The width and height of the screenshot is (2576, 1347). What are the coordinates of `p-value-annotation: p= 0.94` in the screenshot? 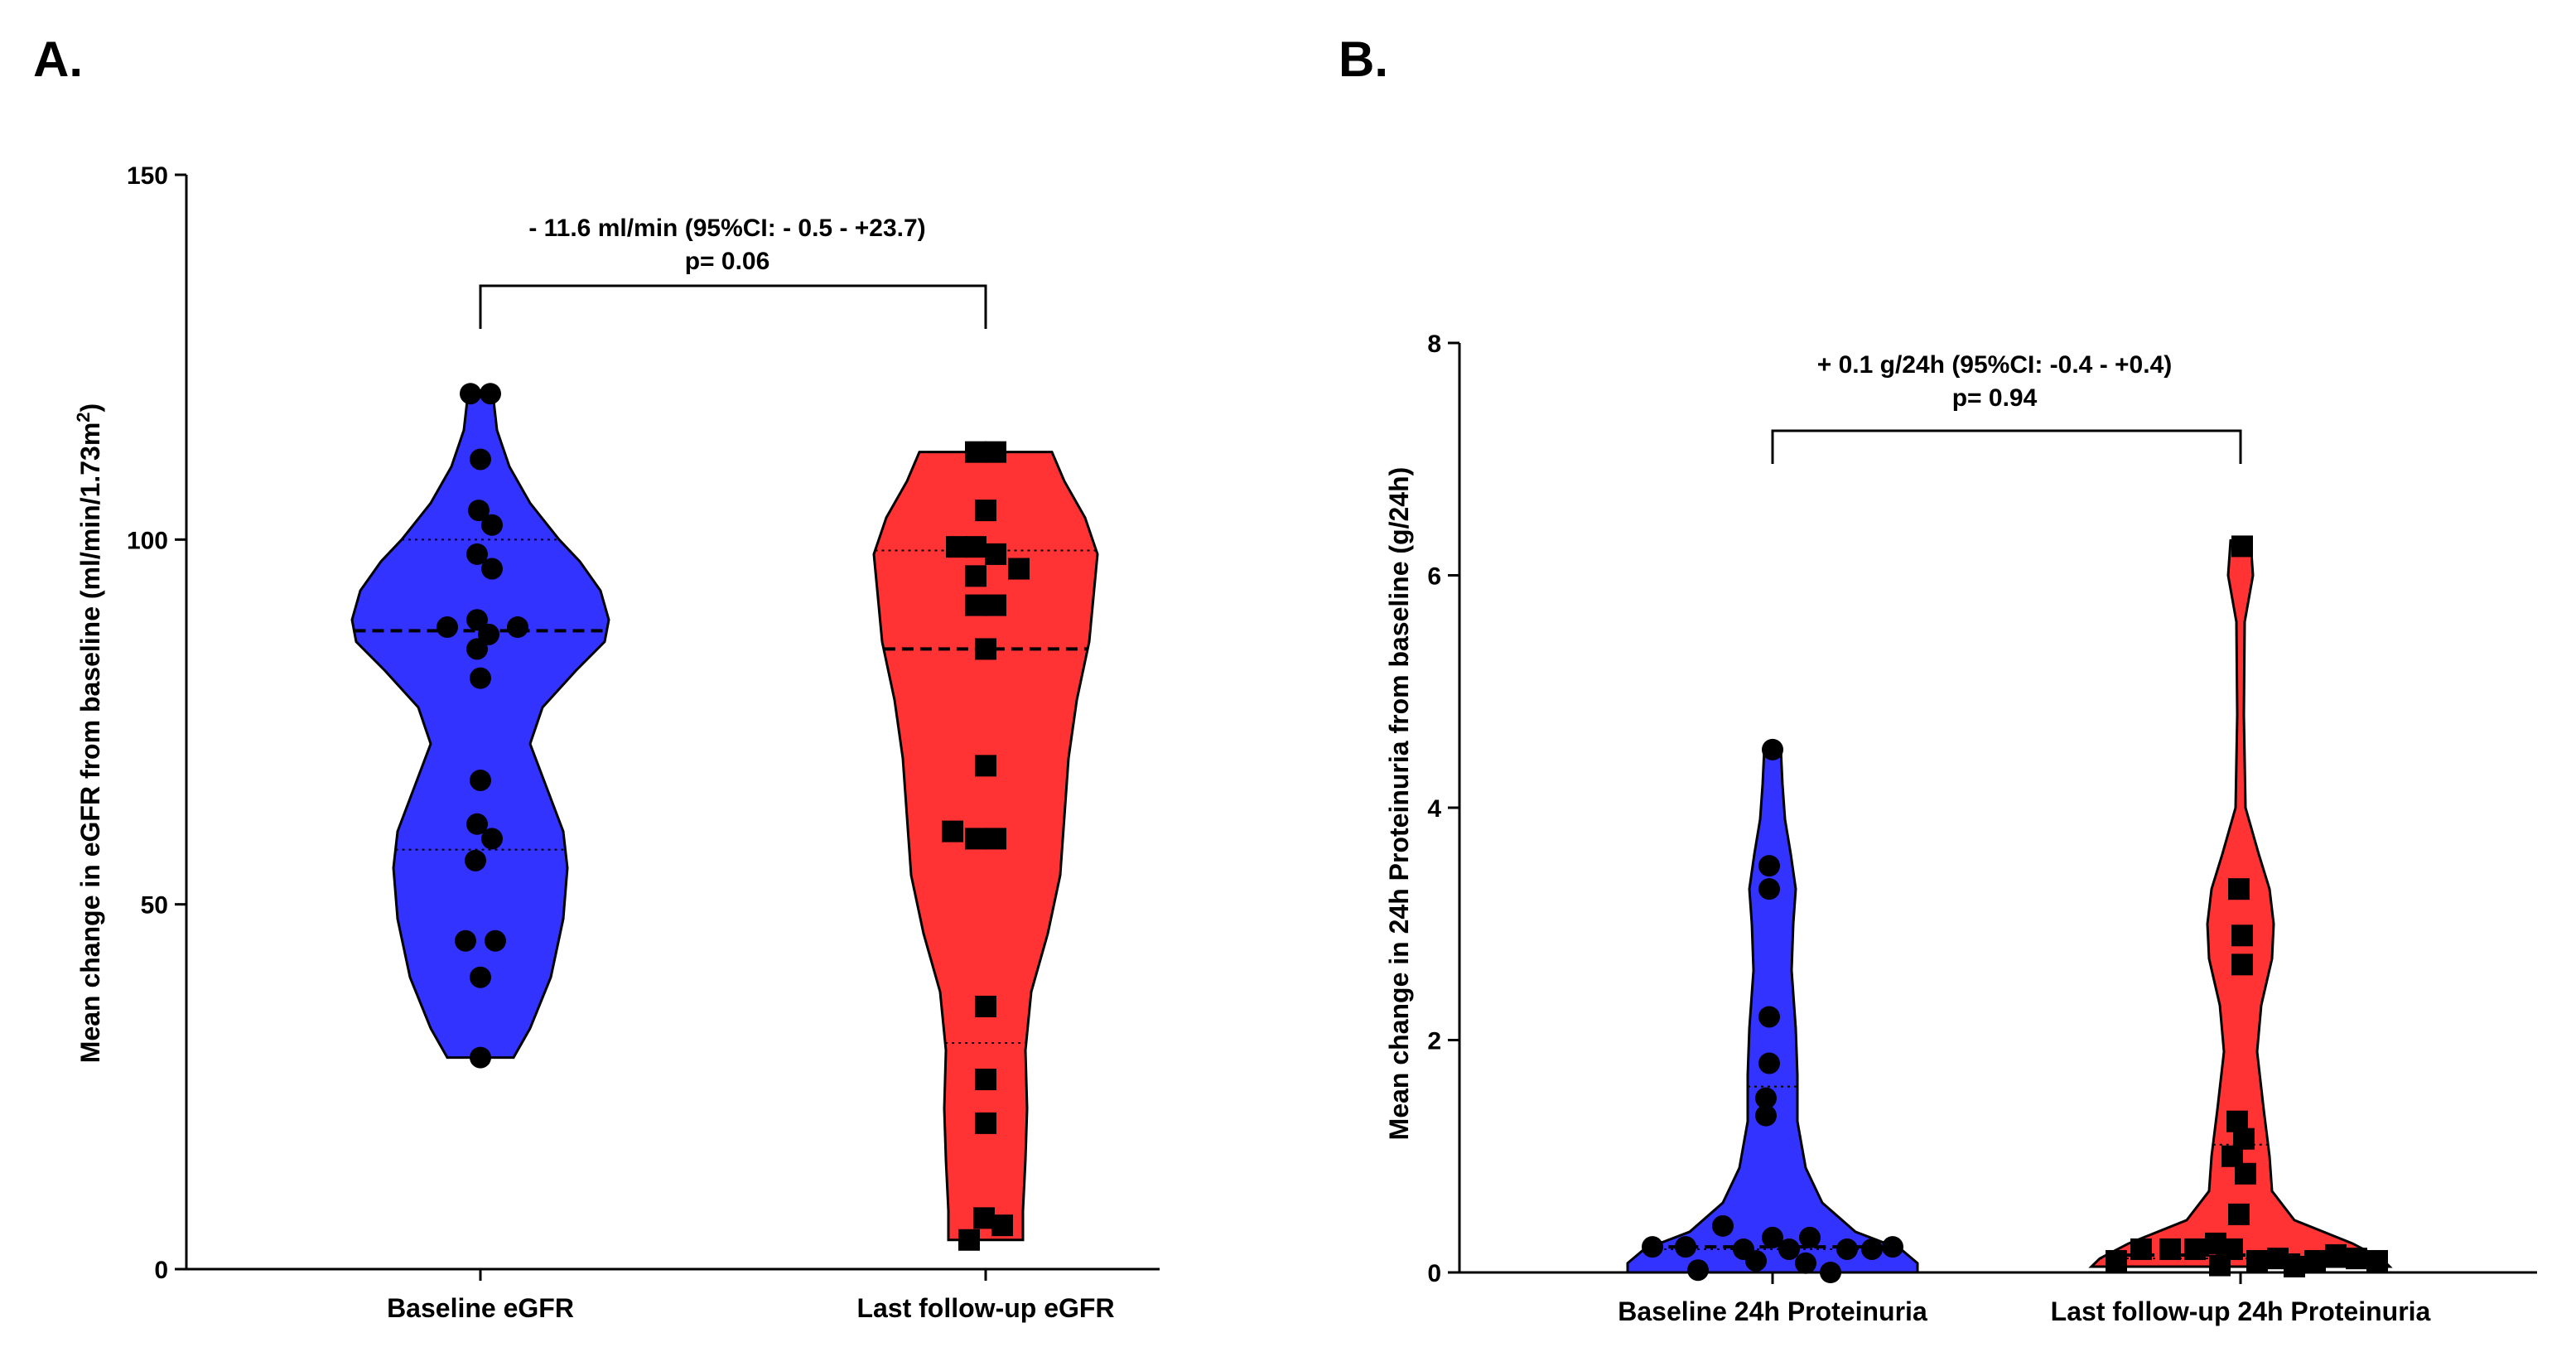 It's located at (1995, 398).